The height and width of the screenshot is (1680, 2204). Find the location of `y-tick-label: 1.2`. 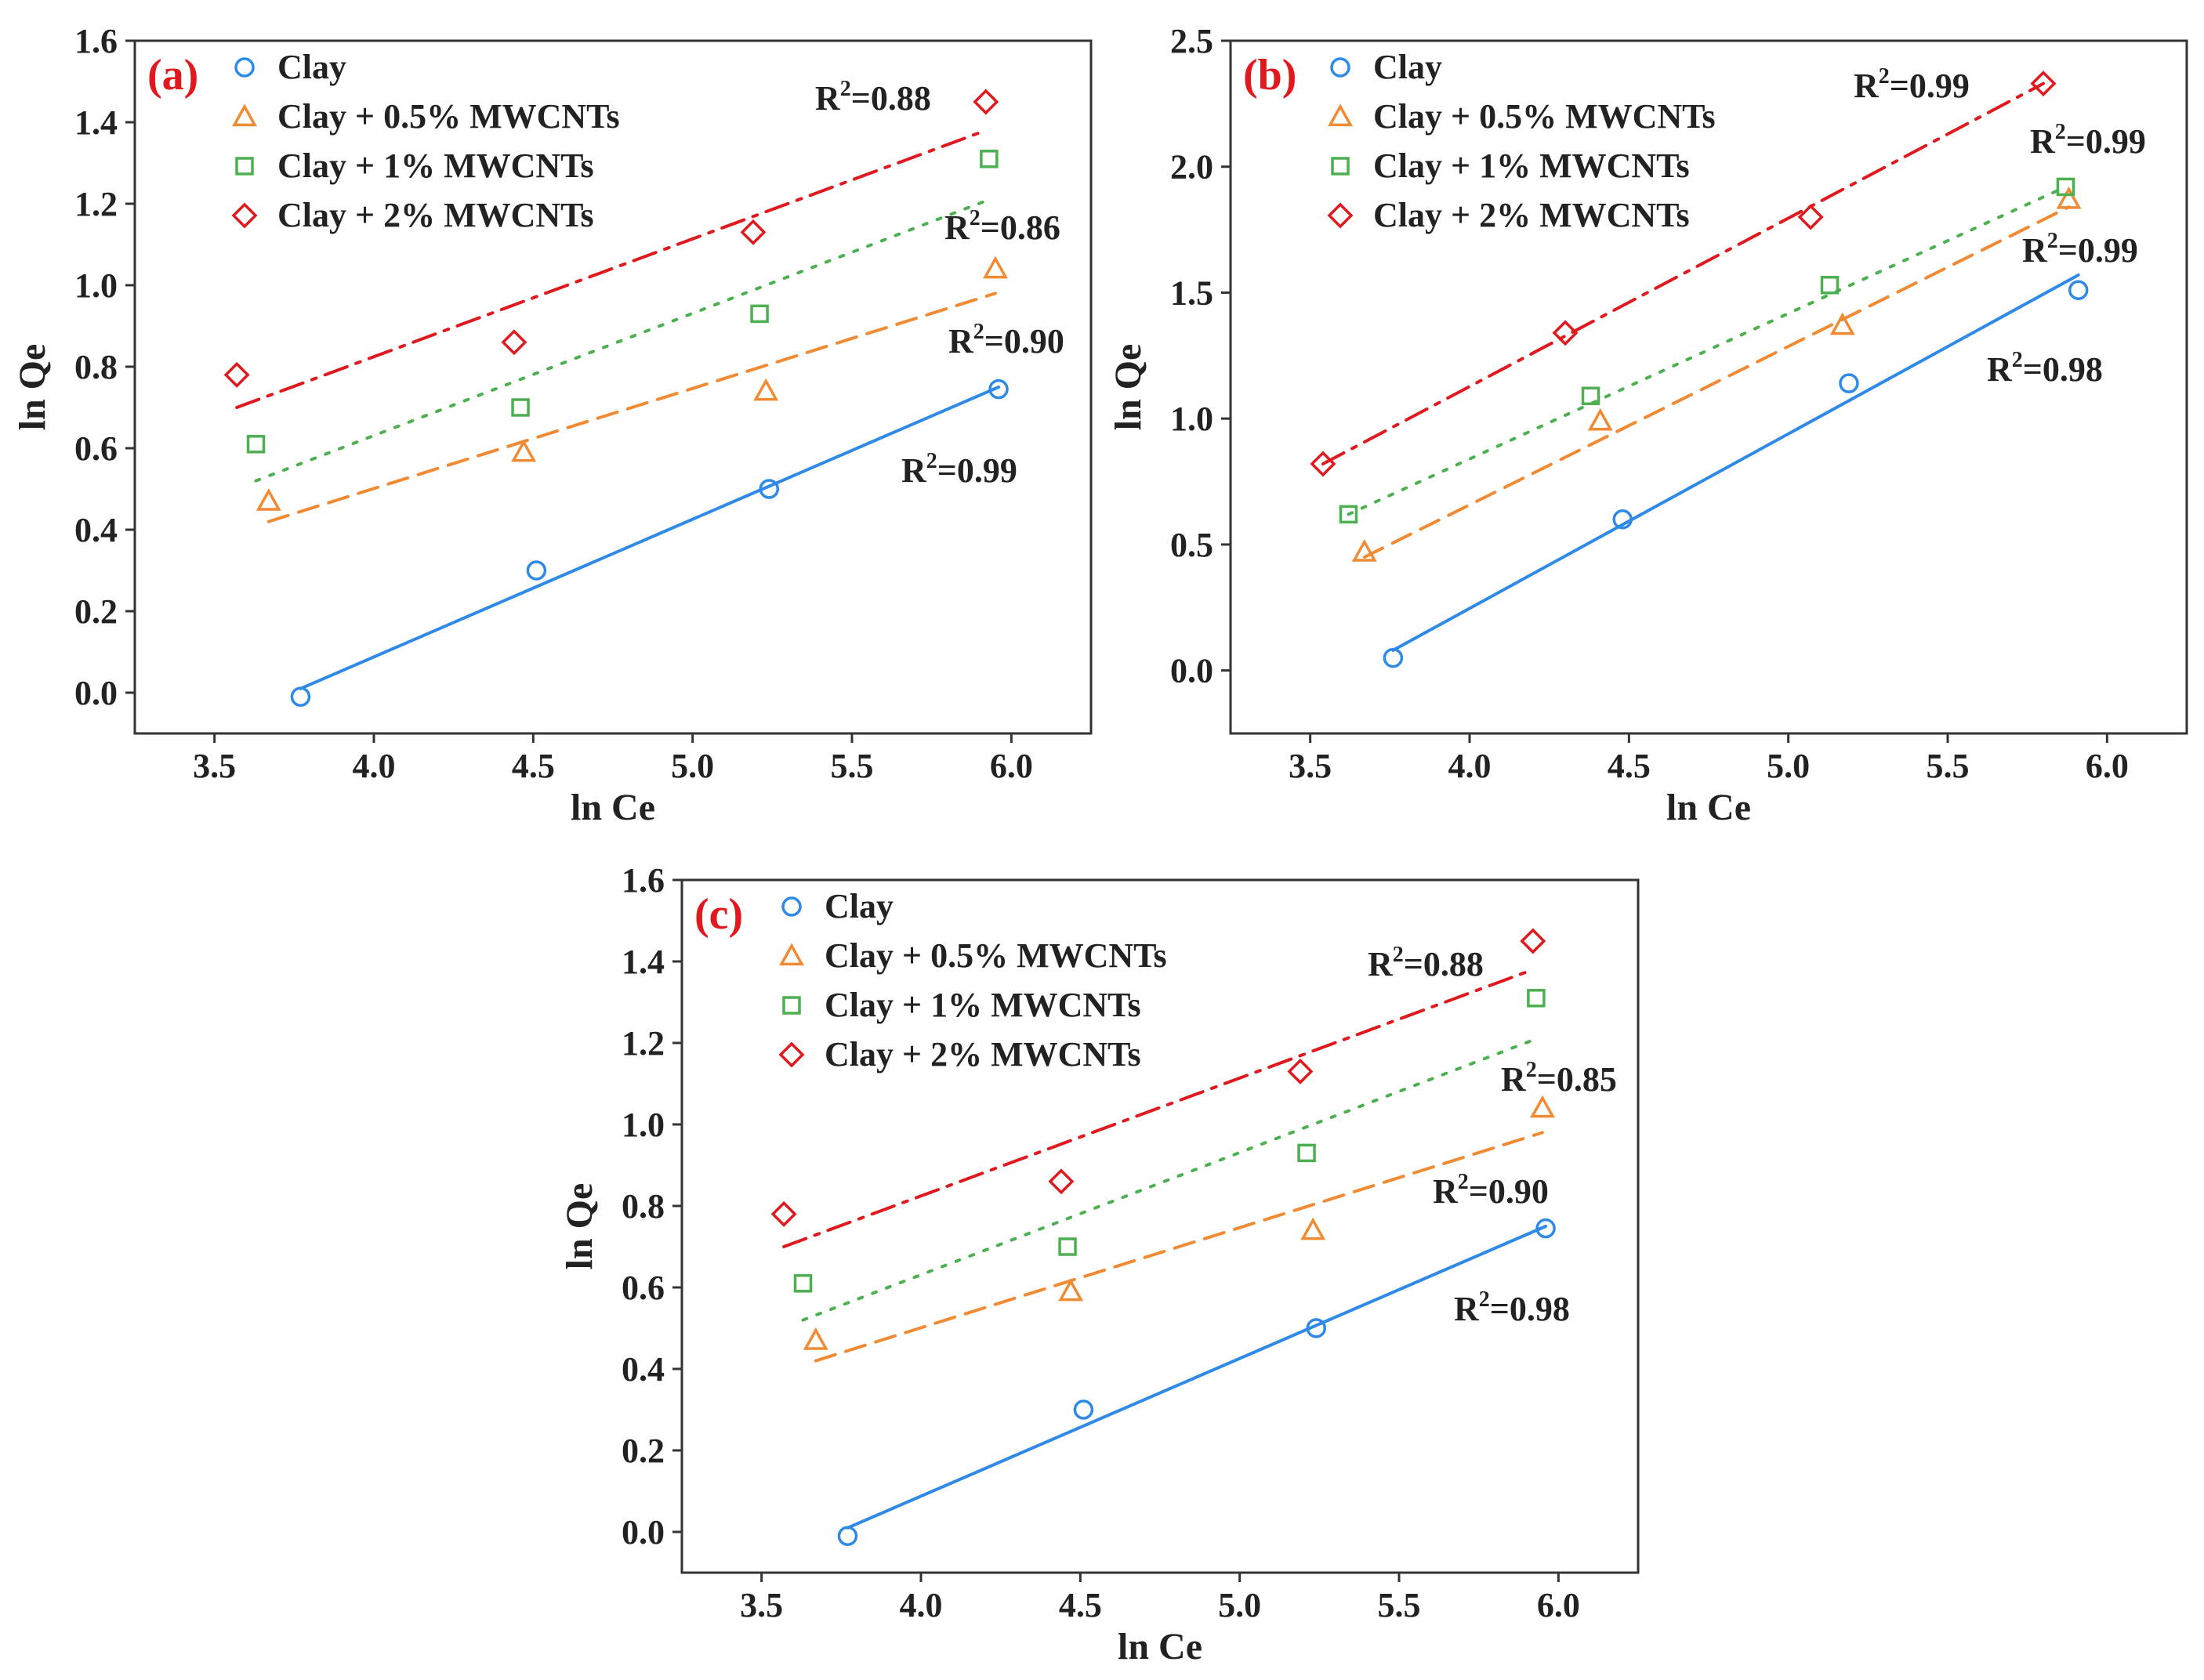

y-tick-label: 1.2 is located at coordinates (644, 1043).